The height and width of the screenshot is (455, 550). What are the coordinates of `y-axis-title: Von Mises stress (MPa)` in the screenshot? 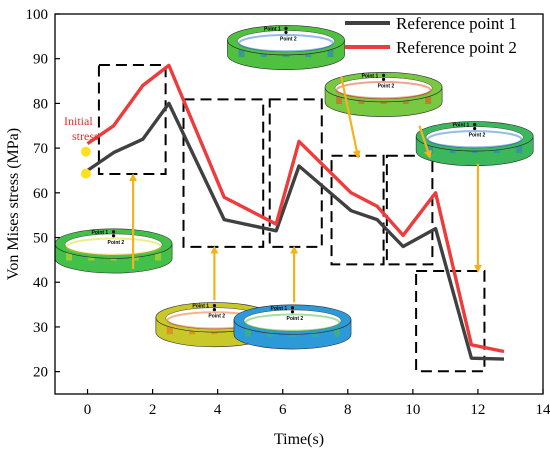 It's located at (13, 204).